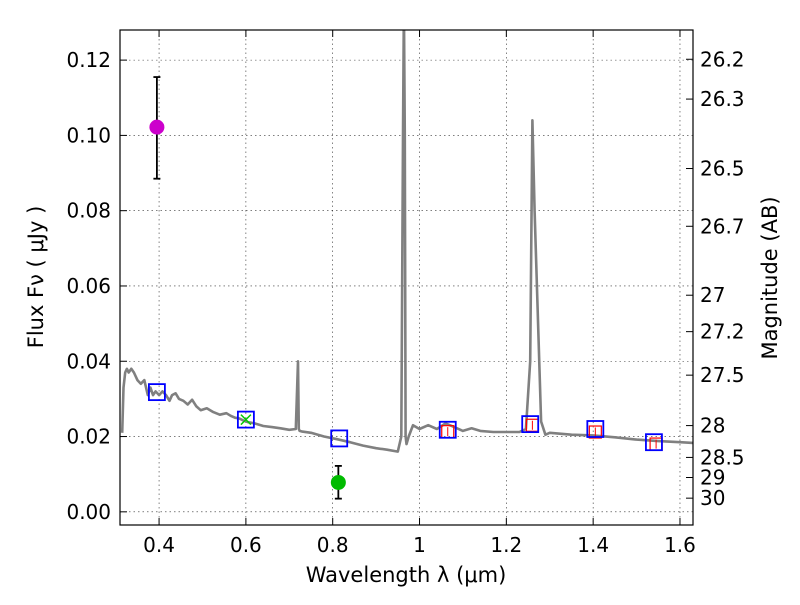  I want to click on x-tick-label: 1, so click(419, 545).